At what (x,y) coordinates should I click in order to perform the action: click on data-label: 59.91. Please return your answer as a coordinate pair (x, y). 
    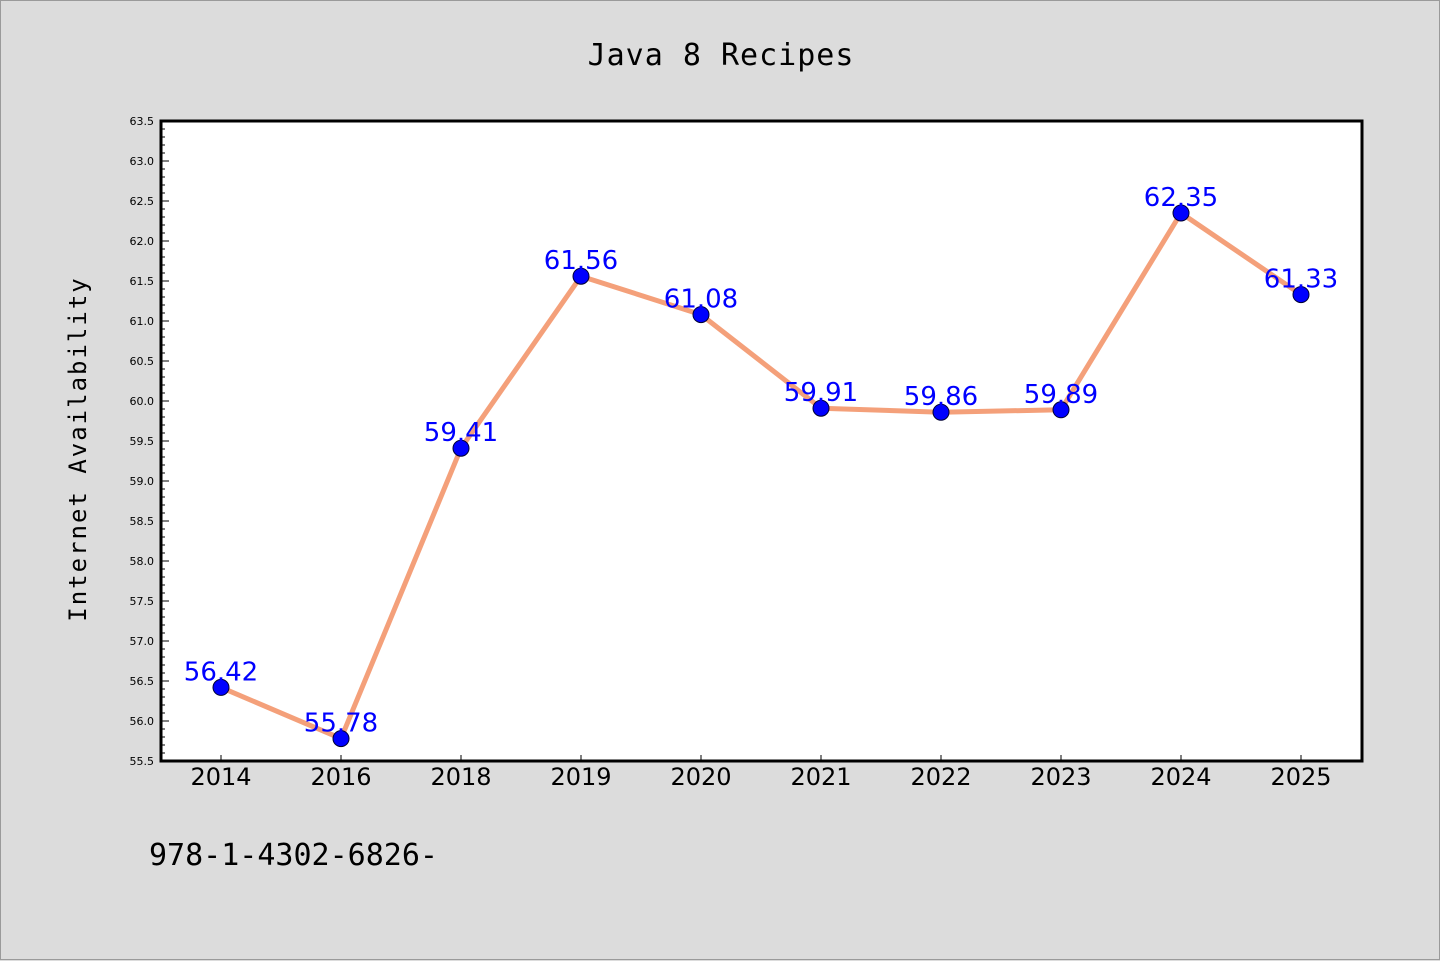
    Looking at the image, I should click on (821, 393).